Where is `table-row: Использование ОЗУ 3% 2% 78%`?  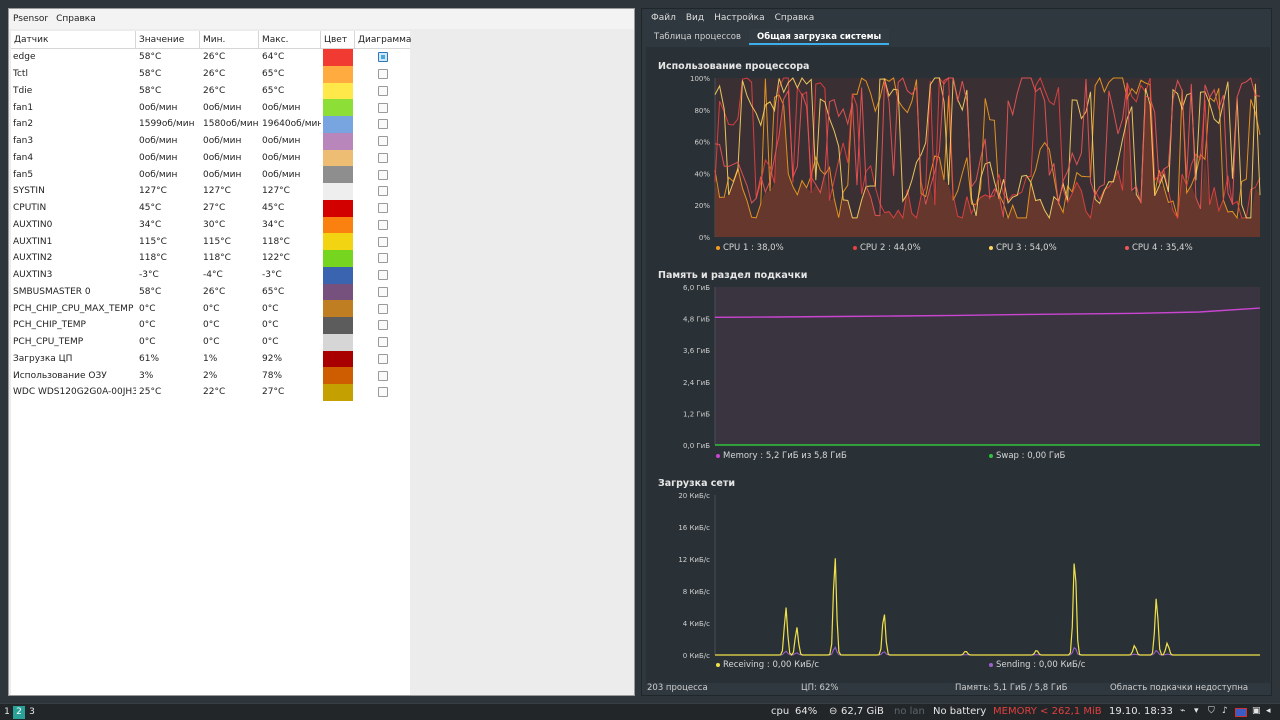 table-row: Использование ОЗУ 3% 2% 78% is located at coordinates (210, 375).